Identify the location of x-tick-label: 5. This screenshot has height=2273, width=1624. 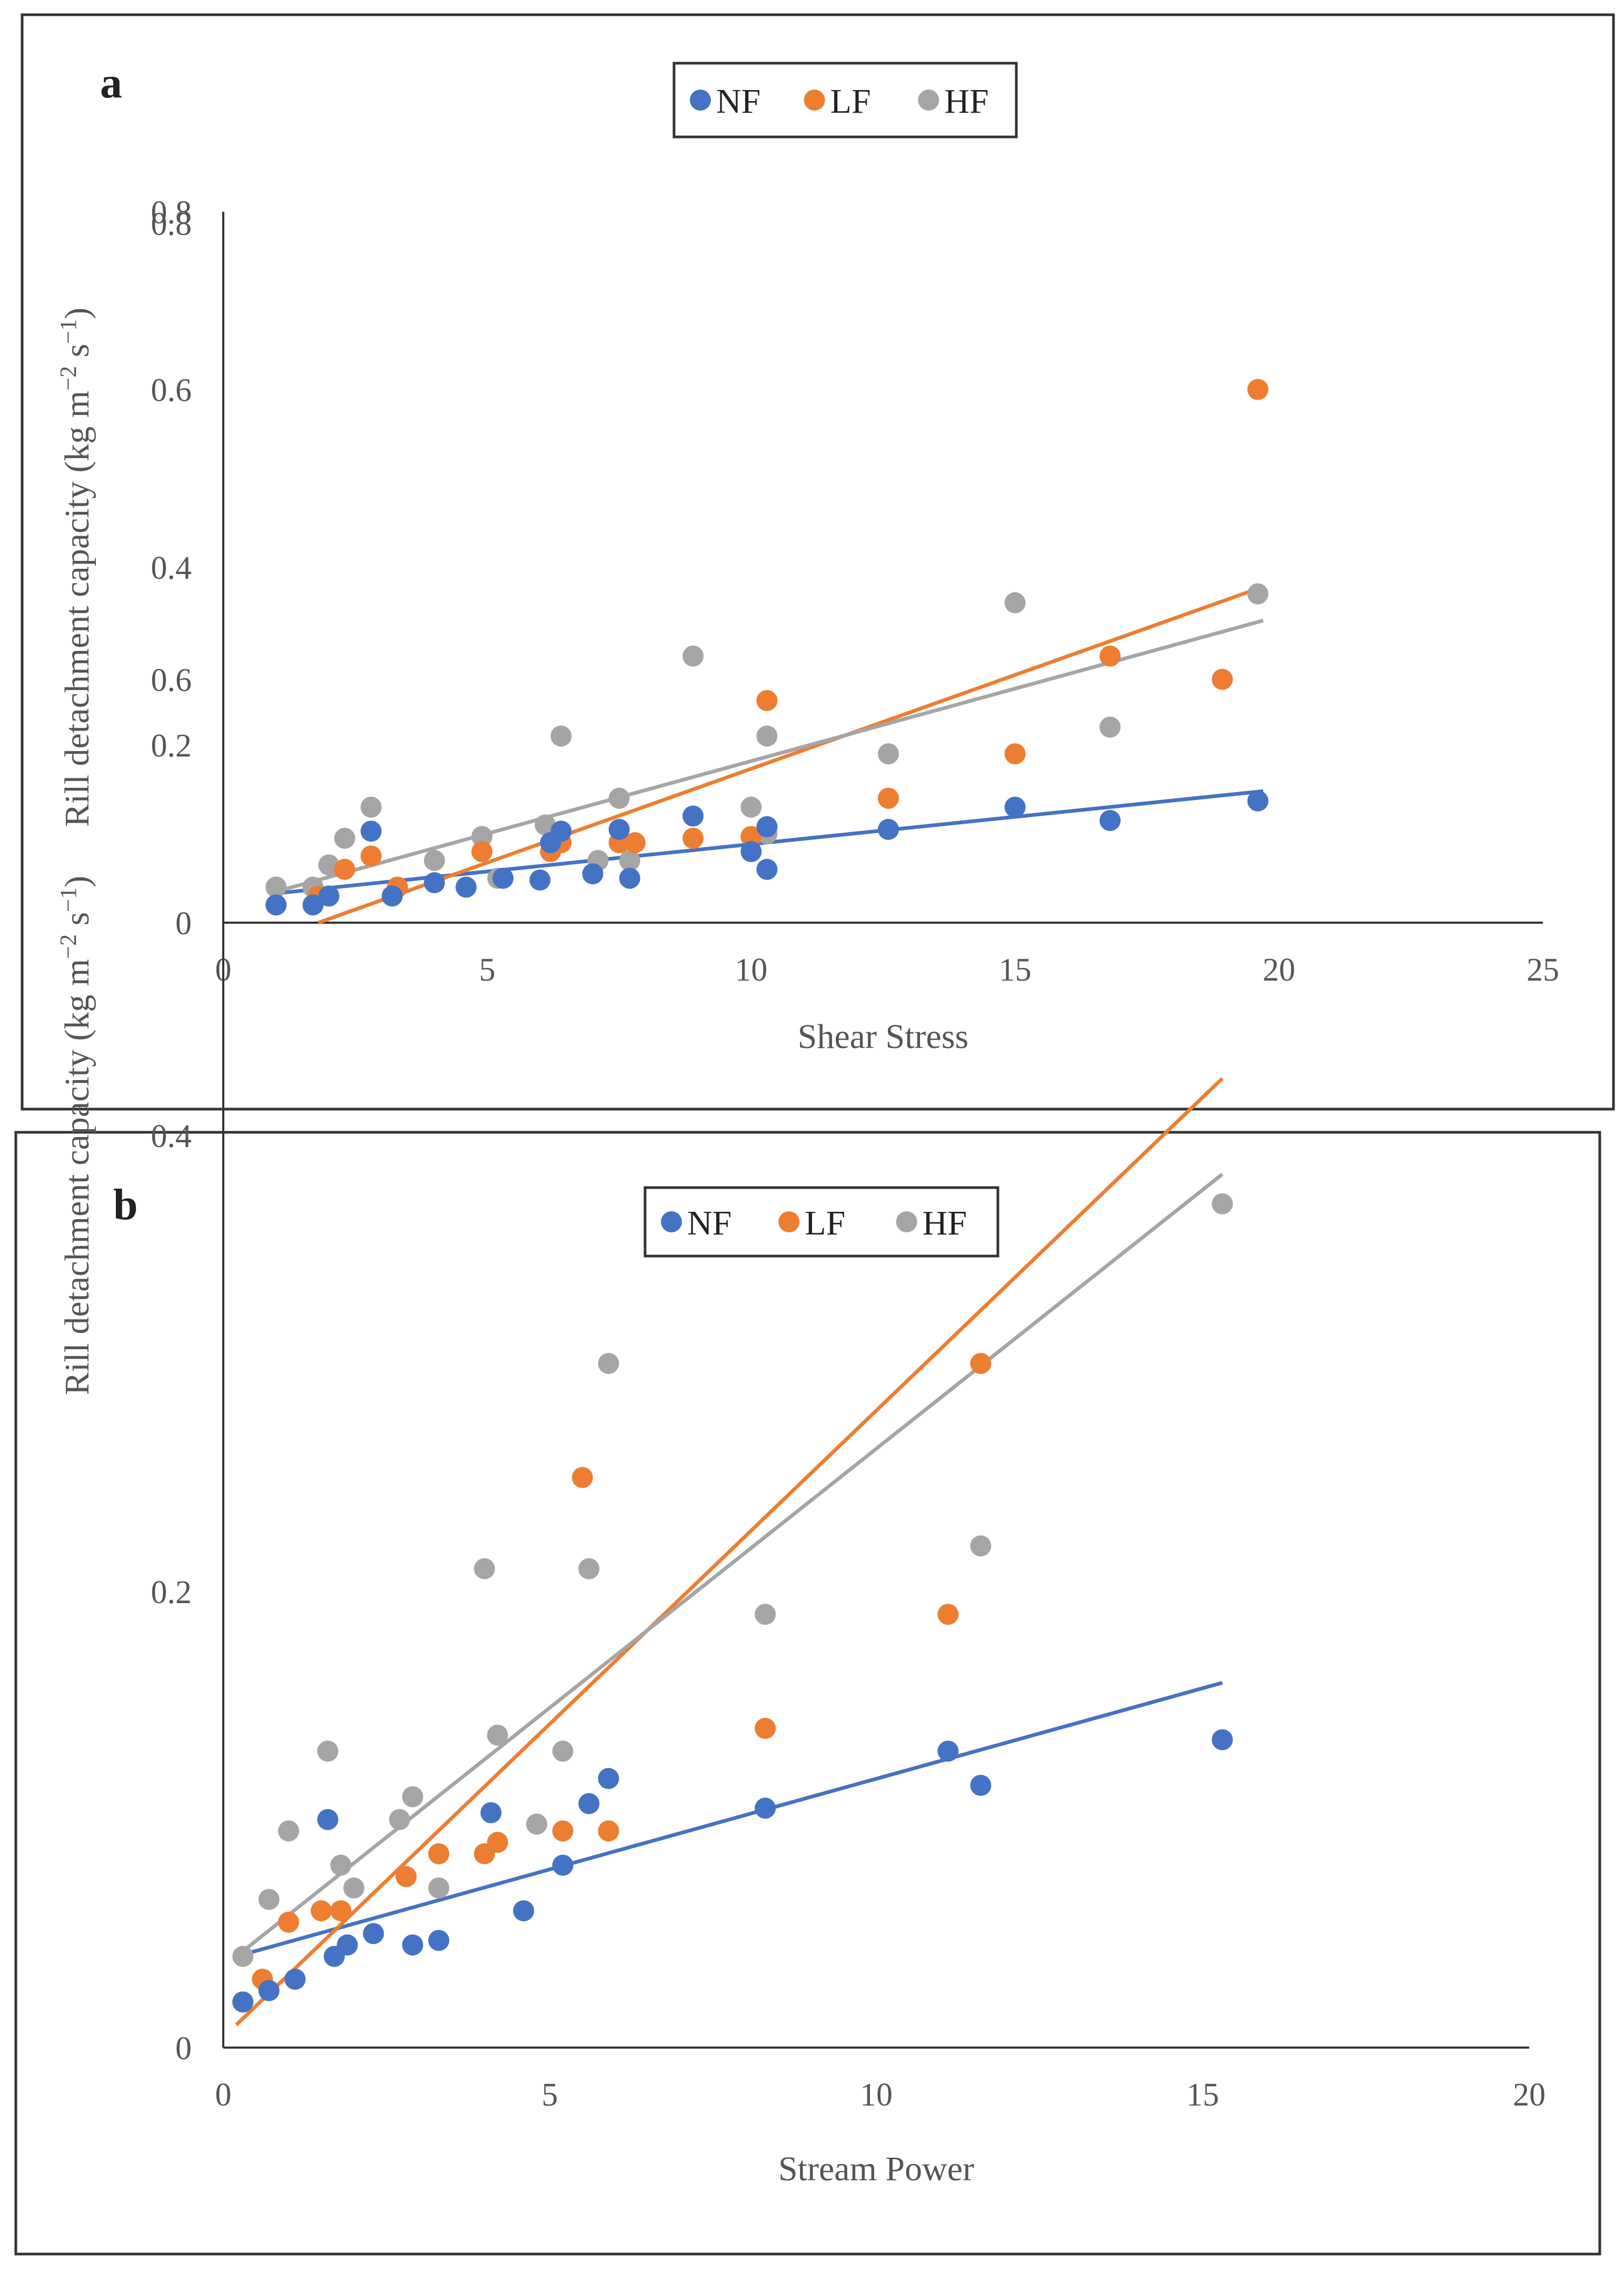
(488, 970).